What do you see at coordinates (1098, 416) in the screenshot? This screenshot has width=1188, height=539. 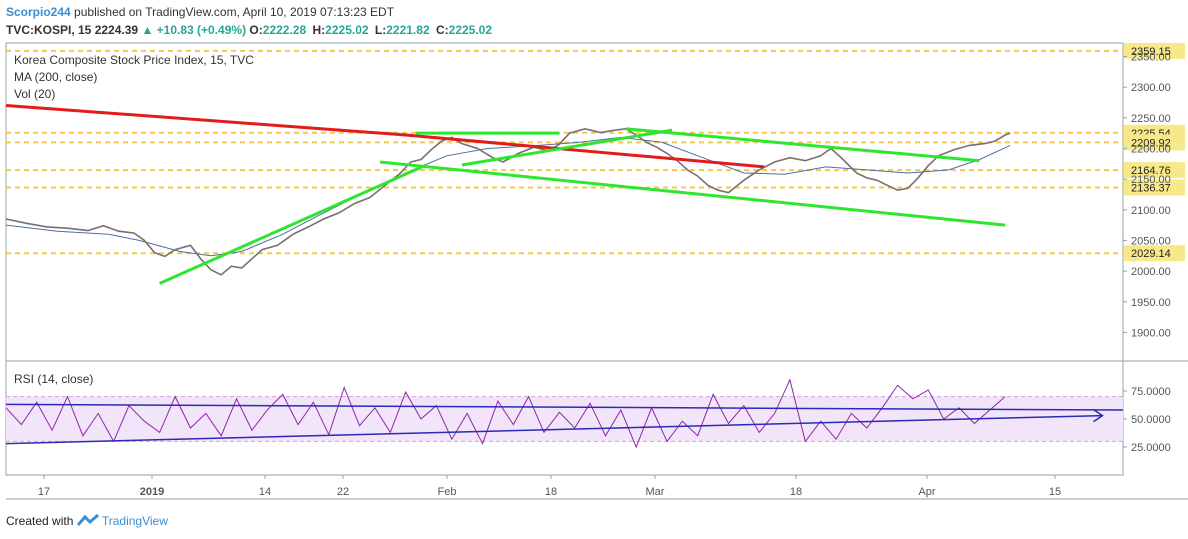 I see `rsi-arrow-icon` at bounding box center [1098, 416].